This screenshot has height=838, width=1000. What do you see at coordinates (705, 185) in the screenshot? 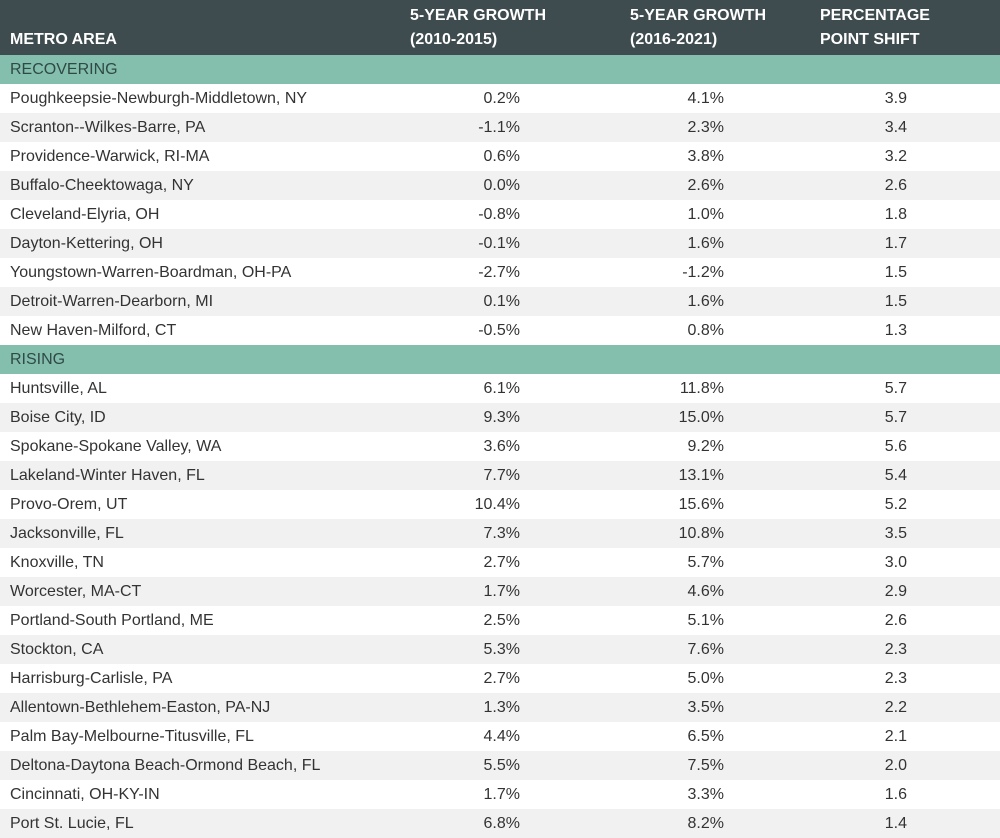
I see `growth-2016-2021-cell: 2.6%` at bounding box center [705, 185].